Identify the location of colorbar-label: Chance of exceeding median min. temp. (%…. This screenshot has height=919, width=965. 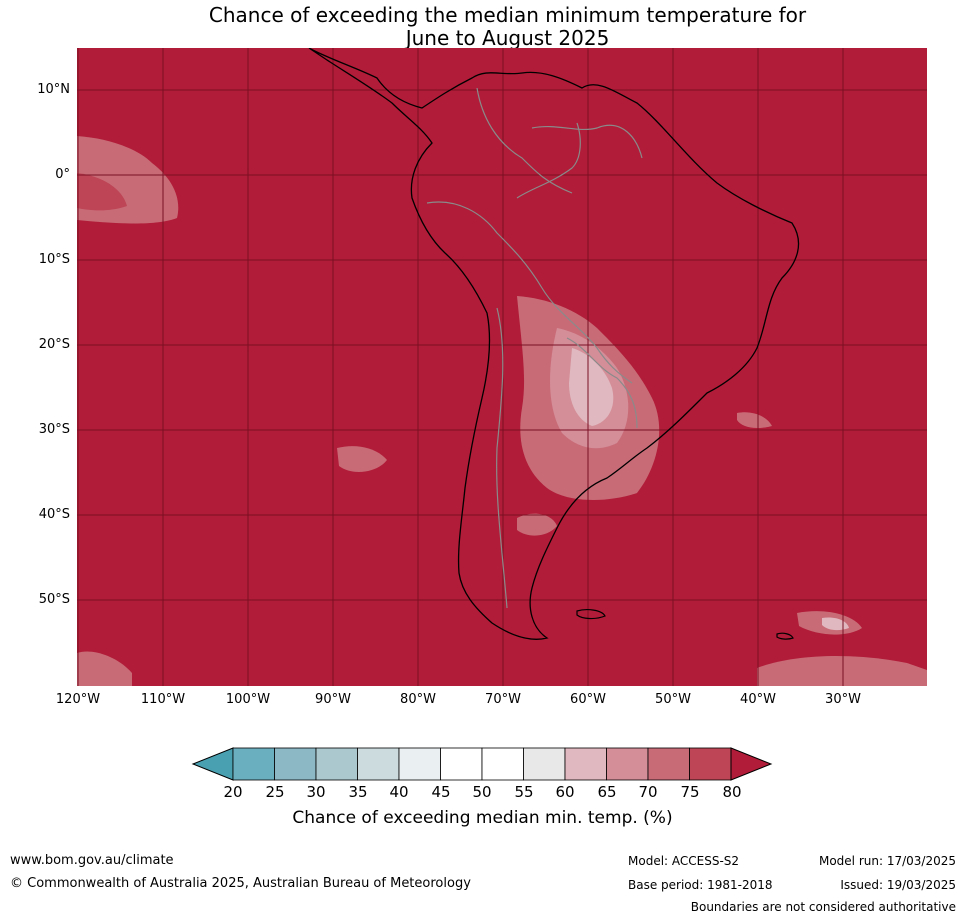
(482, 818).